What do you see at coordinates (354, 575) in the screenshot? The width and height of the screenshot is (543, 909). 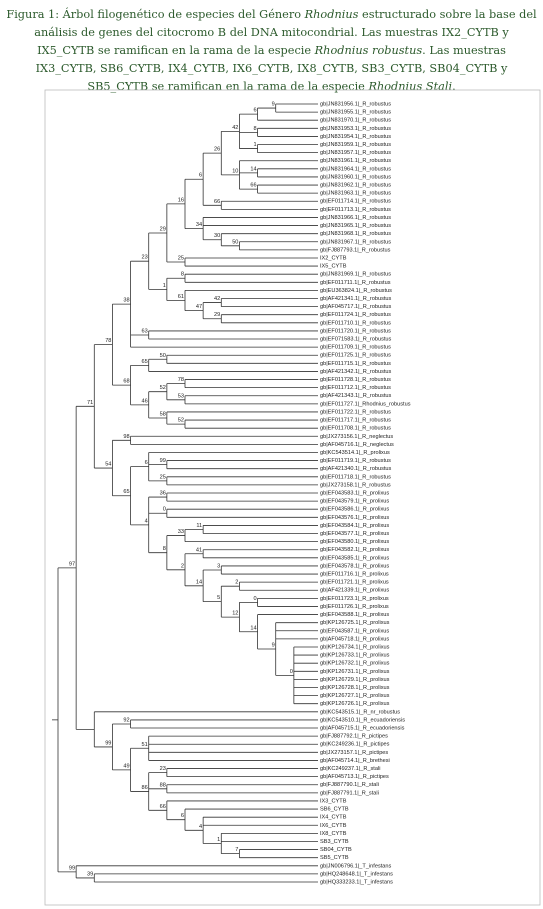 I see `leaf-label: gb|EF011716.1|_R_prolixus` at bounding box center [354, 575].